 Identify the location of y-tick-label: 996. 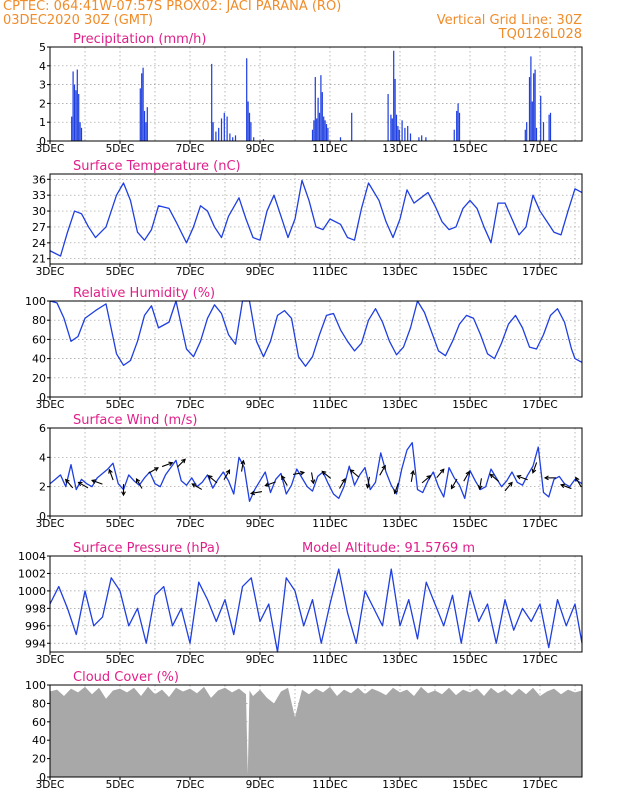
(35, 626).